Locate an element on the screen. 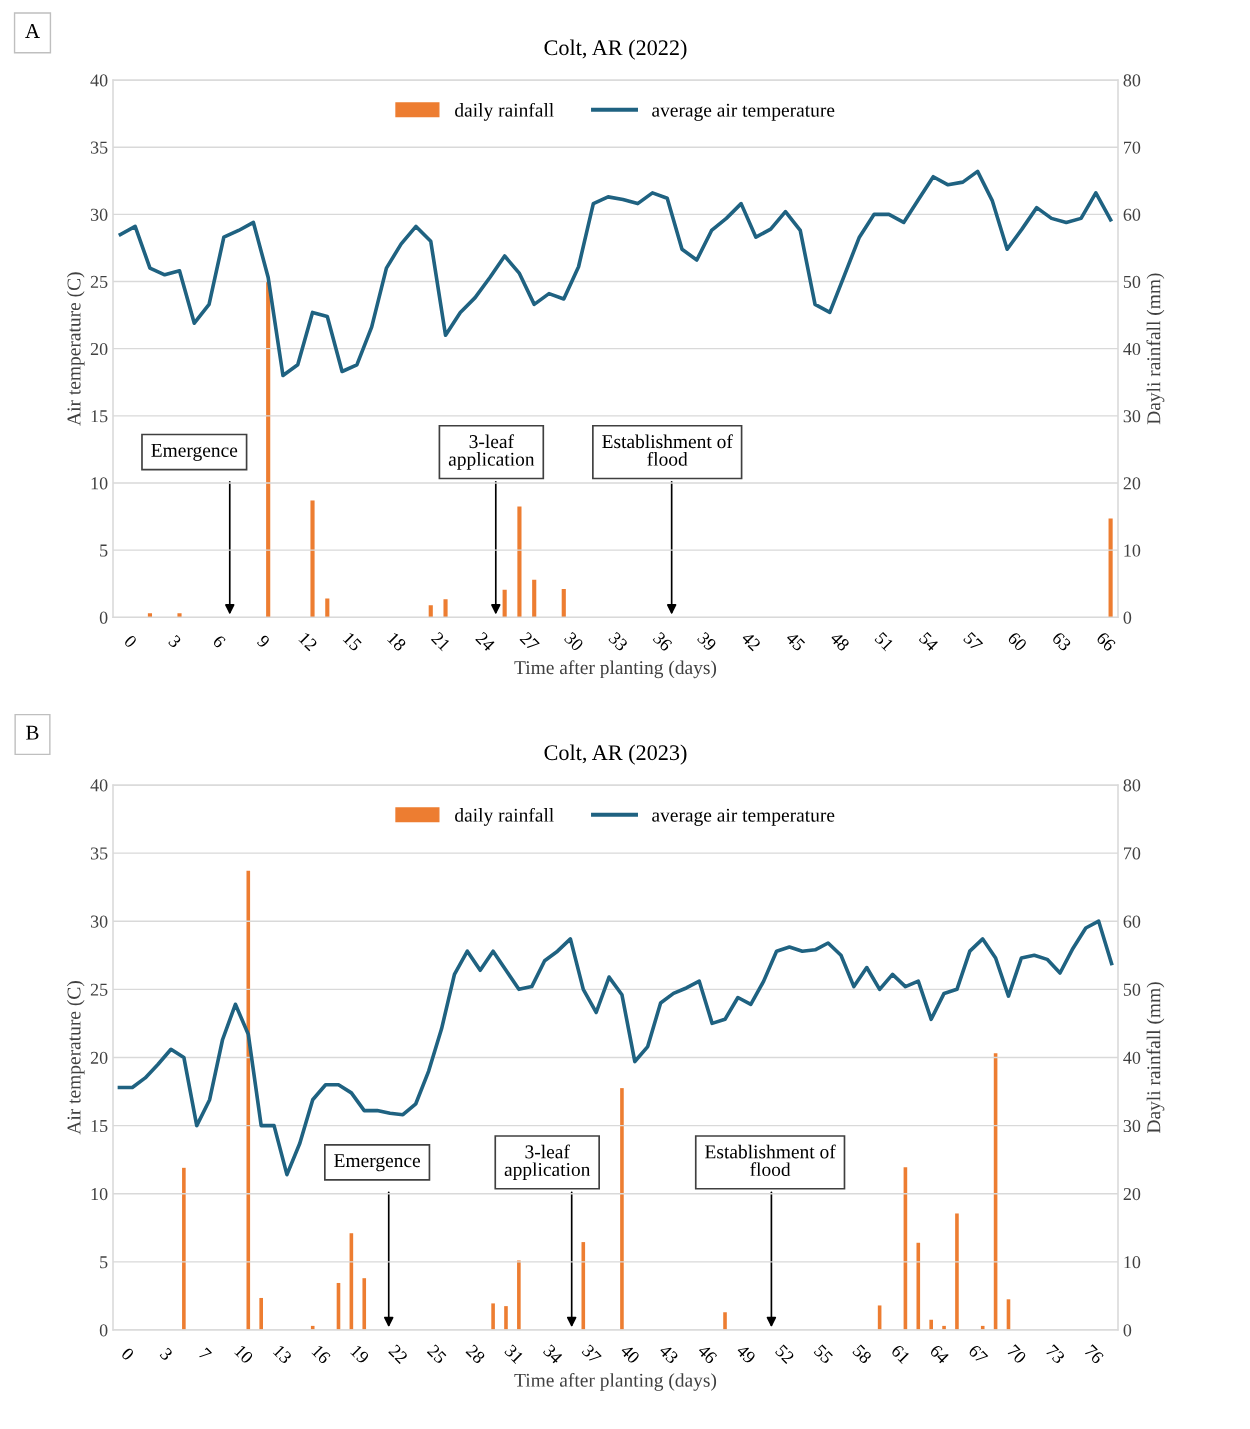 This screenshot has height=1429, width=1250. chart-title: Colt, AR (2022) is located at coordinates (615, 49).